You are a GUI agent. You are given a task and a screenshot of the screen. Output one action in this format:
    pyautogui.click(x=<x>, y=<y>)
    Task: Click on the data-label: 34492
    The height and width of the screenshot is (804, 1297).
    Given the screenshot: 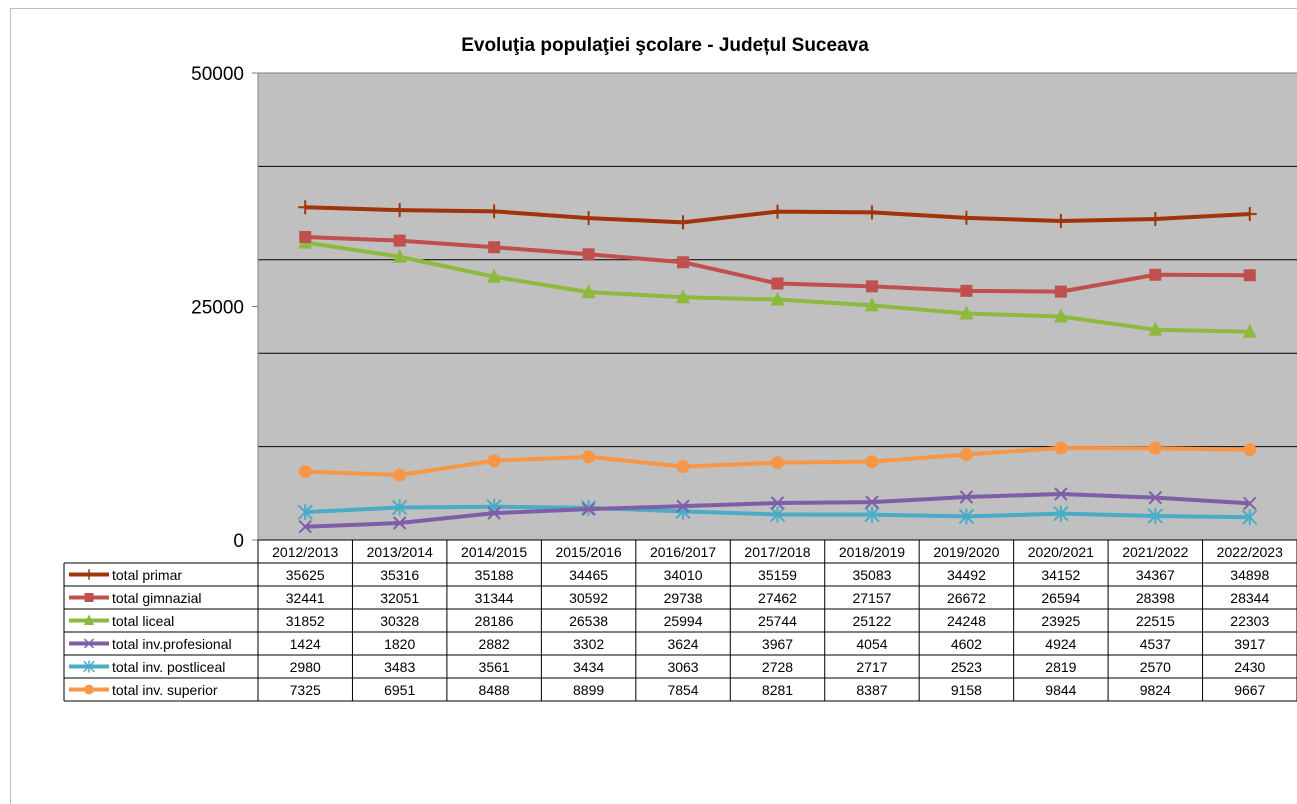 What is the action you would take?
    pyautogui.click(x=966, y=575)
    